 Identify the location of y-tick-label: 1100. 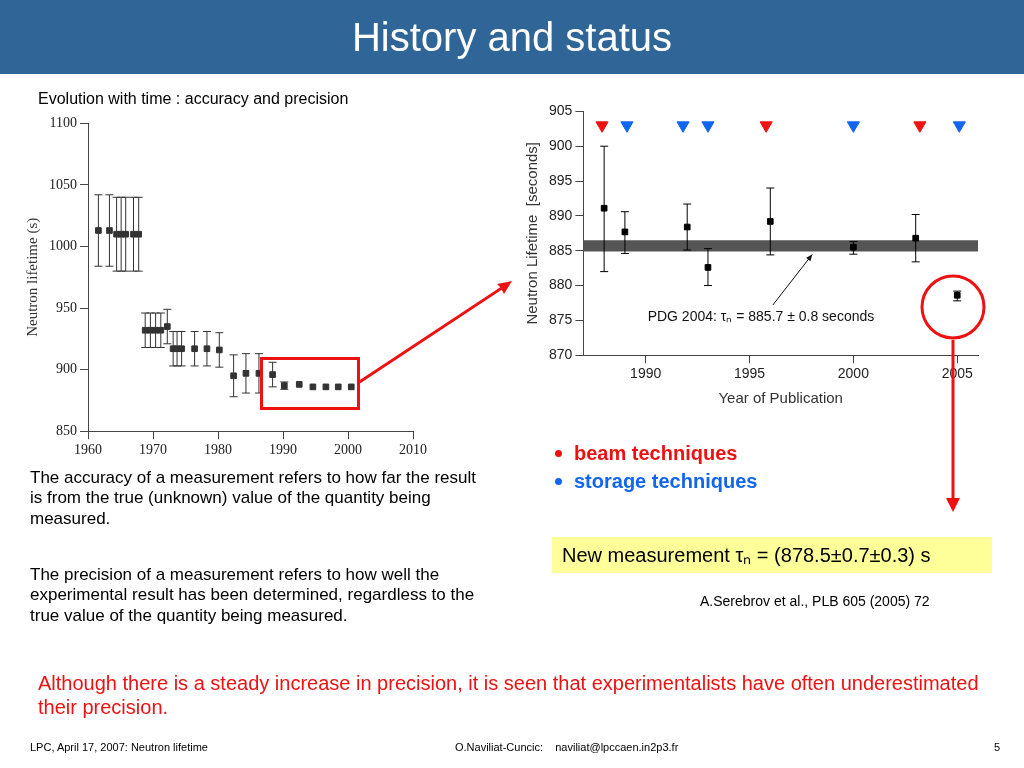
(63, 123).